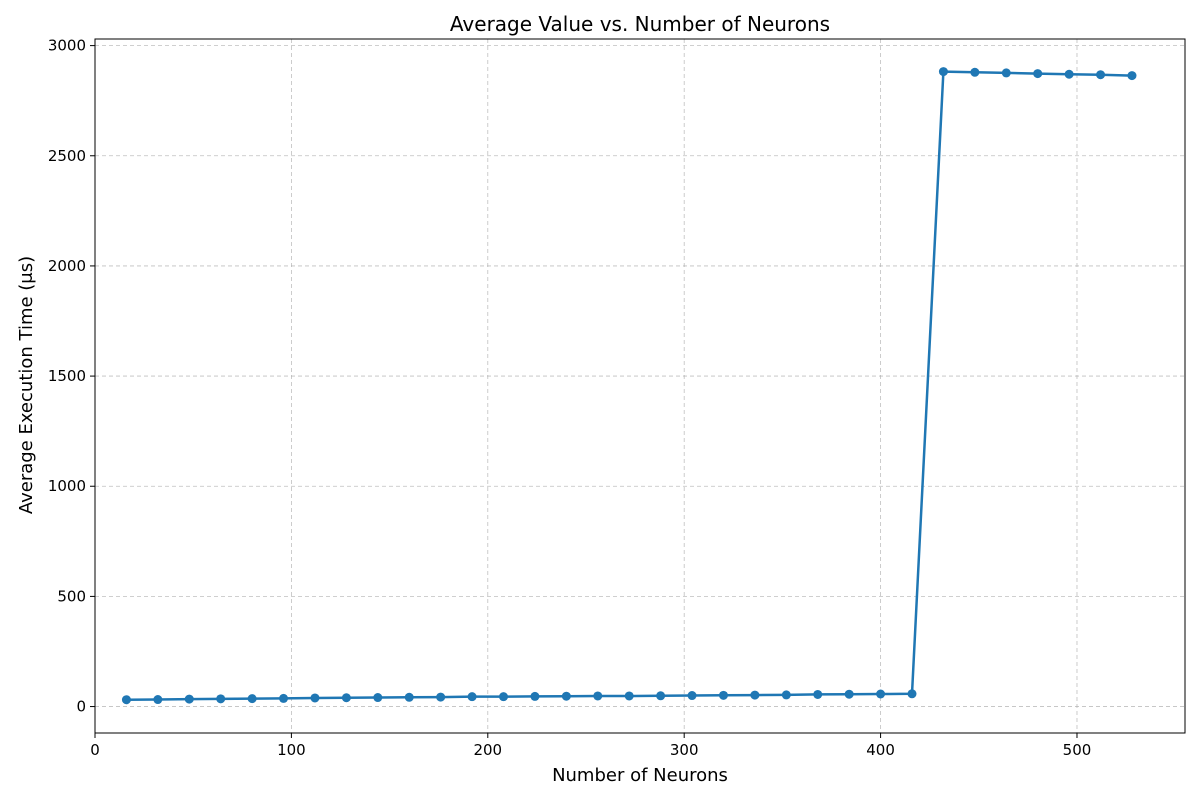  Describe the element at coordinates (640, 775) in the screenshot. I see `x-axis-label: Number of Neurons` at that location.